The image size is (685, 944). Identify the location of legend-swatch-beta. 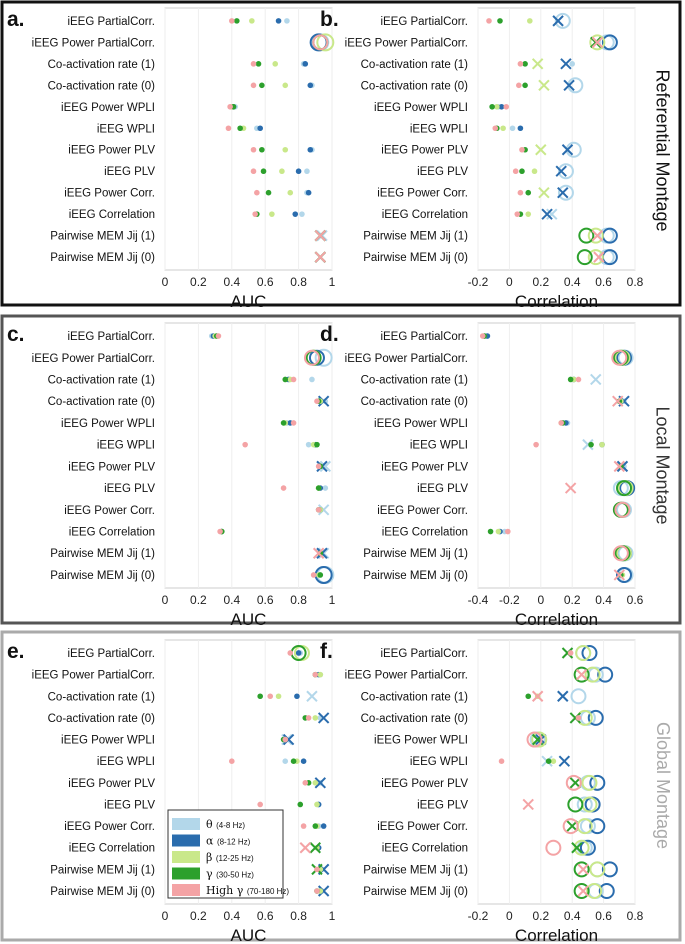
(186, 857).